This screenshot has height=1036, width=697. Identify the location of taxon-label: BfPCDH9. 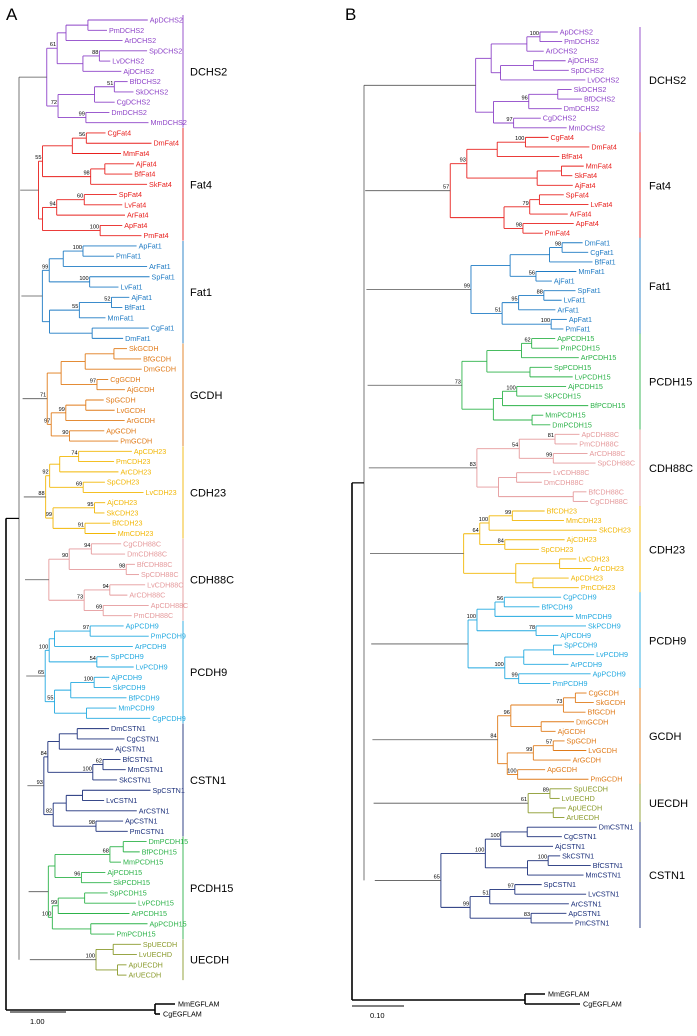
(556, 606).